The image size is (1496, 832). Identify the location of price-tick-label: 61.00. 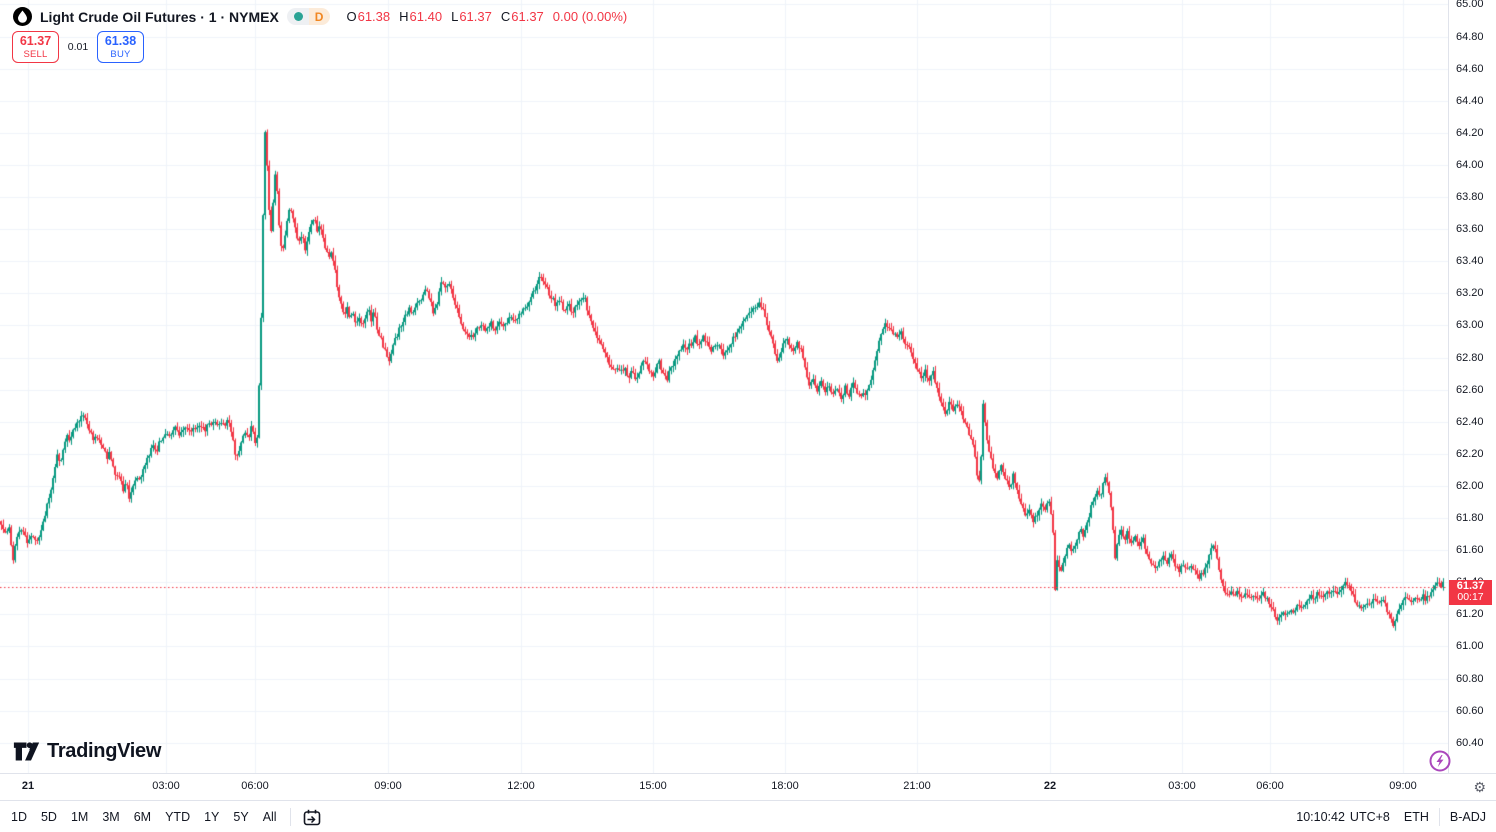
(1470, 646).